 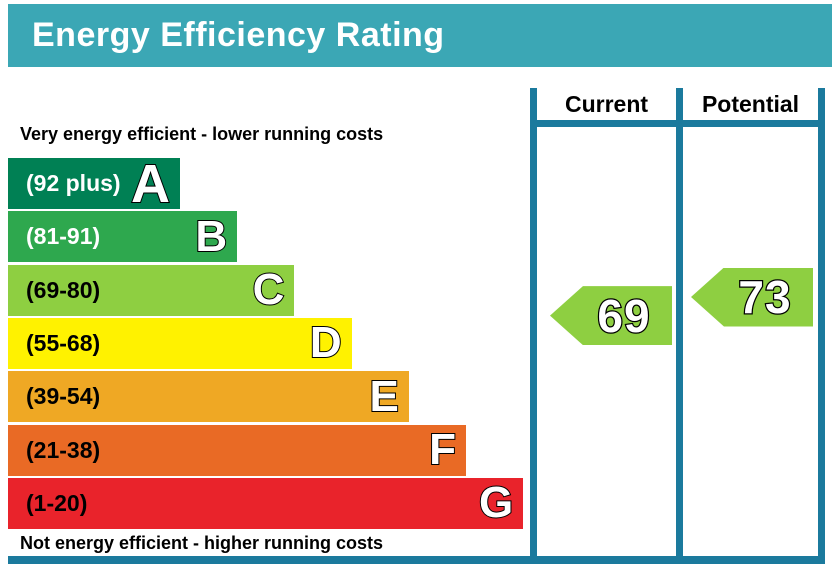 What do you see at coordinates (63, 449) in the screenshot?
I see `band-range-label: (21-38)` at bounding box center [63, 449].